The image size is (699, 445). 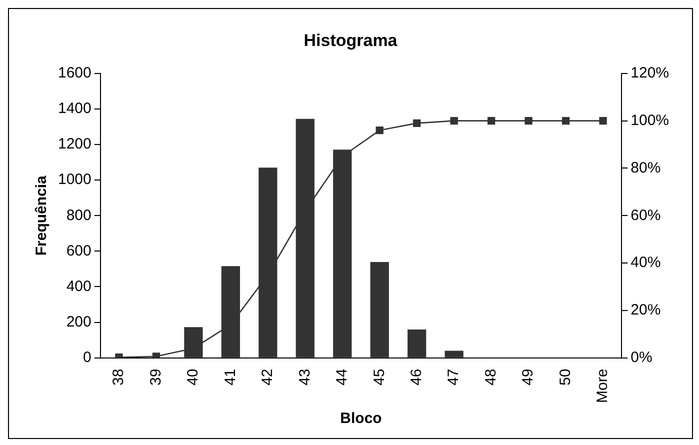 I want to click on x-tick-label: 42, so click(x=267, y=377).